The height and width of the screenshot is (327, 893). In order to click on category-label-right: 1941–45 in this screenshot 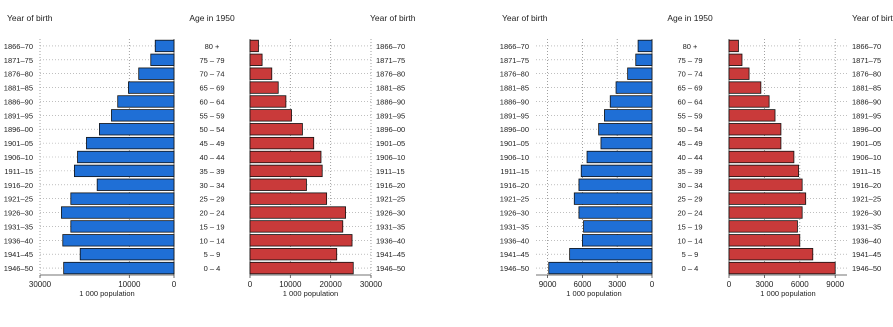, I will do `click(390, 254)`.